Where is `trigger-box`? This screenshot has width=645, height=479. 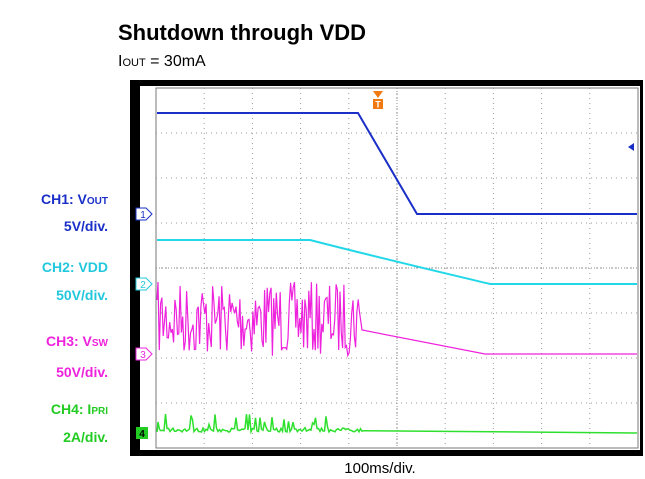 trigger-box is located at coordinates (378, 104).